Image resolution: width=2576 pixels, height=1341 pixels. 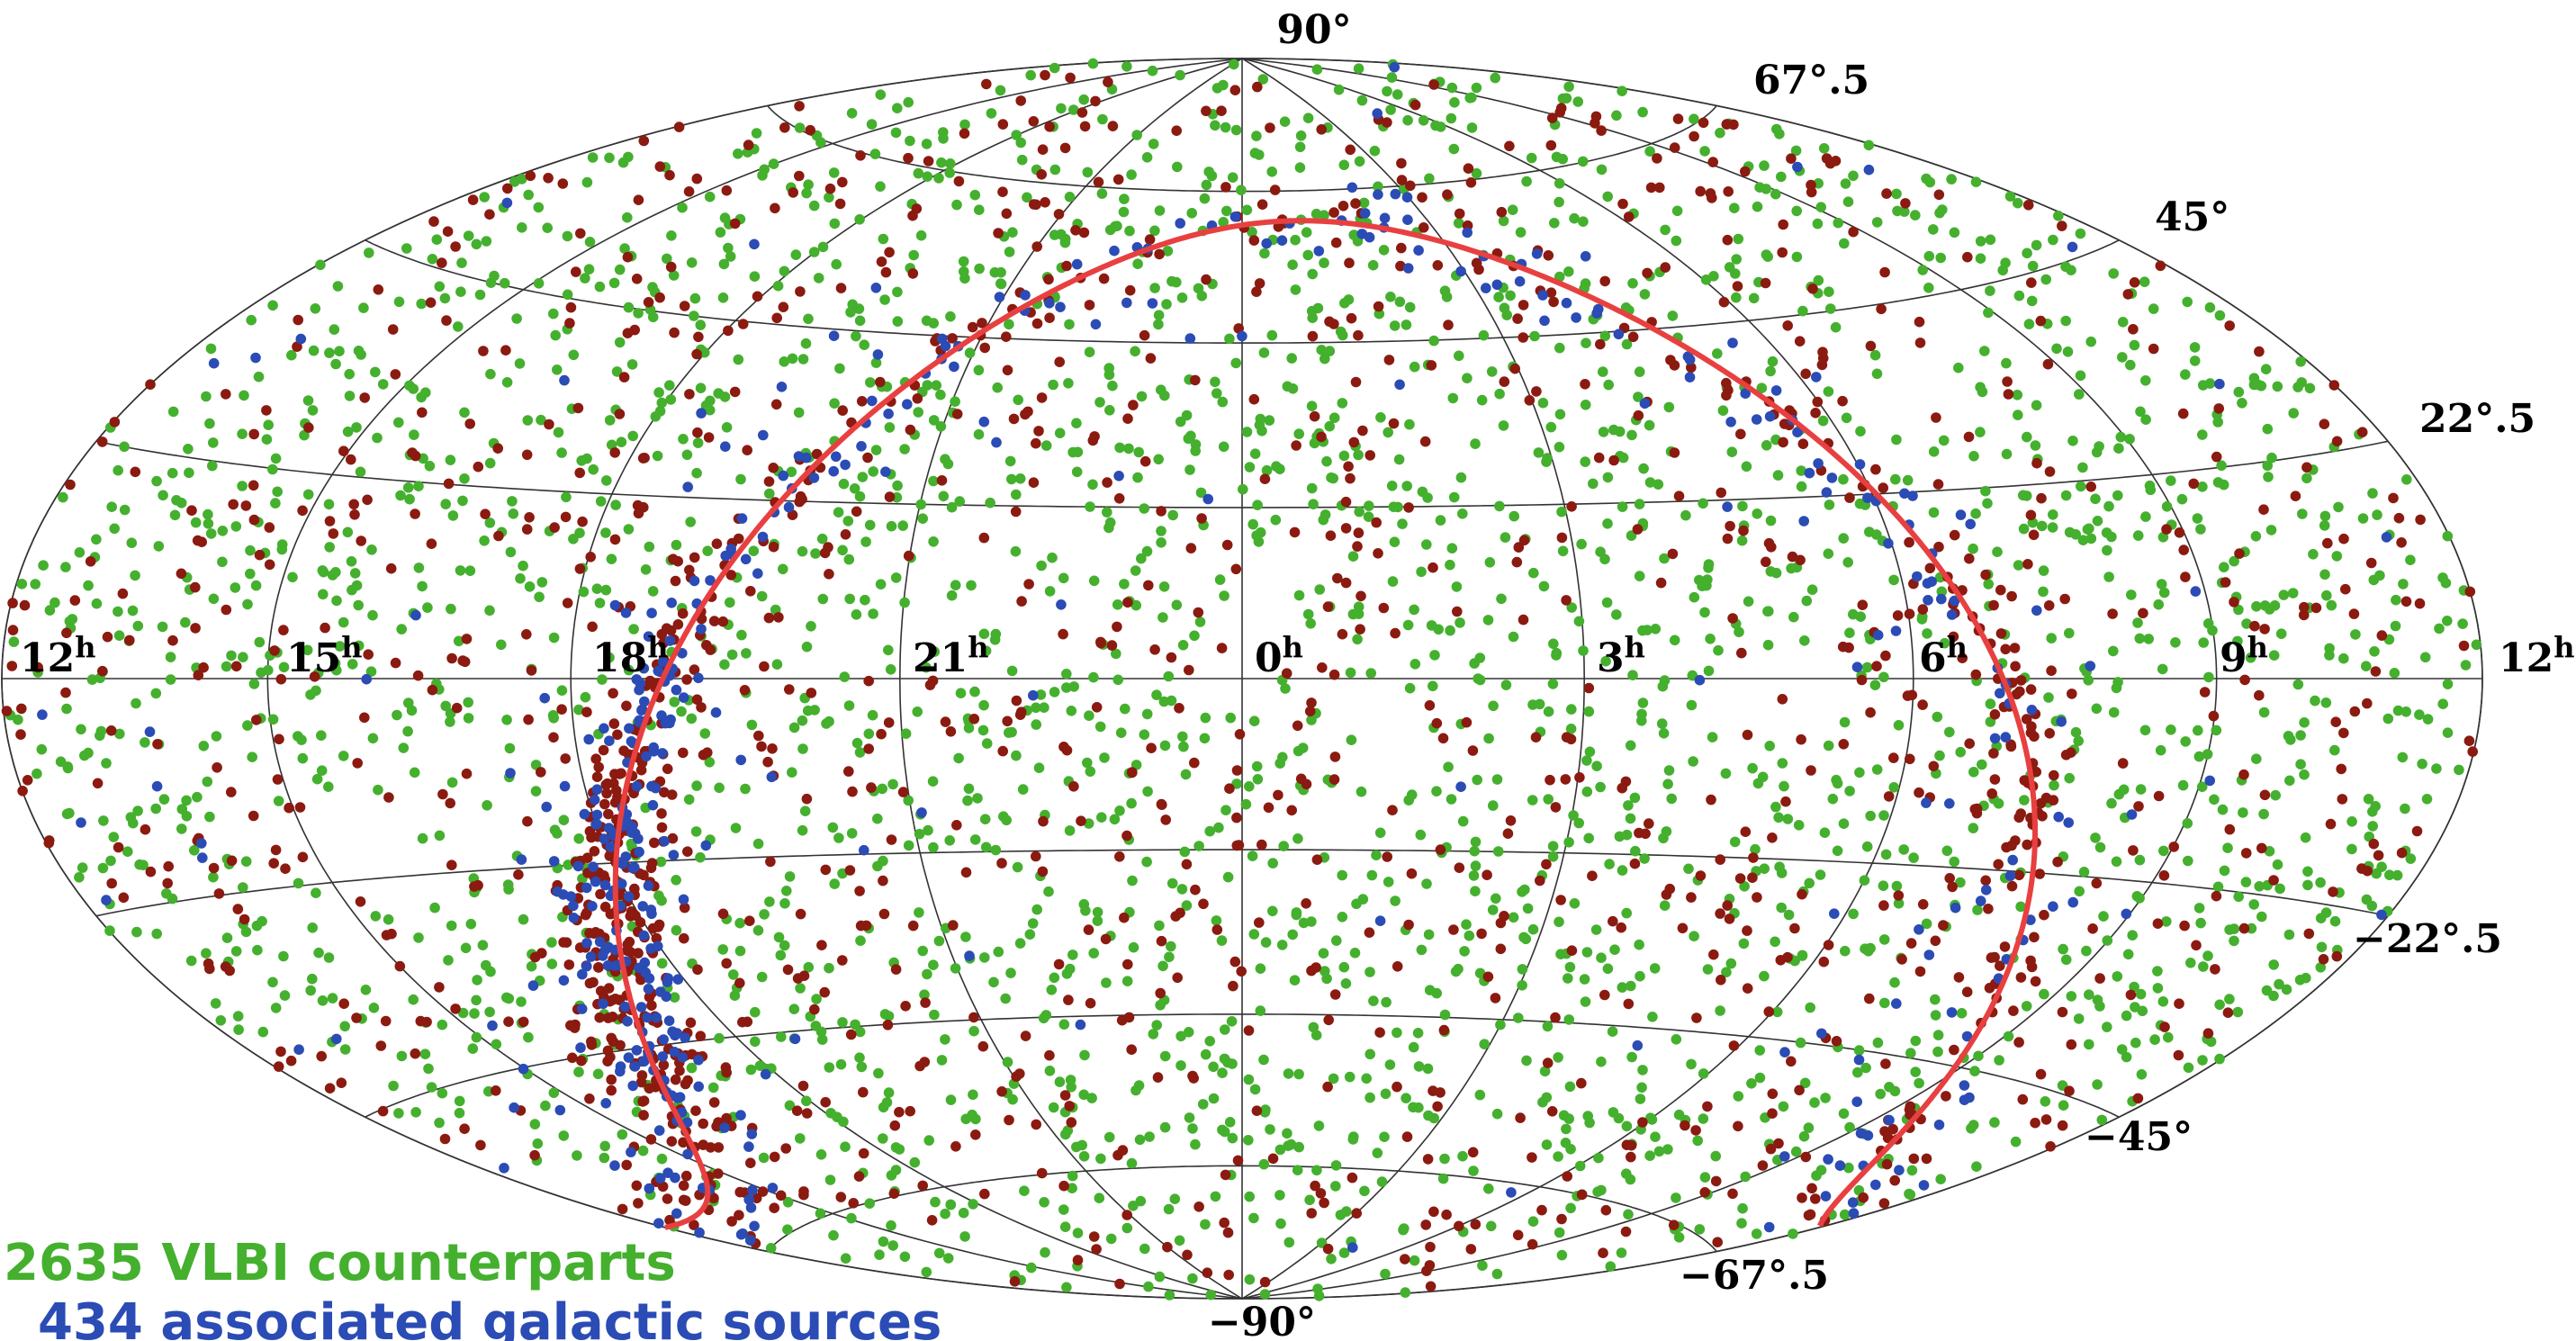 What do you see at coordinates (2244, 655) in the screenshot?
I see `ra-tick-label: 9h` at bounding box center [2244, 655].